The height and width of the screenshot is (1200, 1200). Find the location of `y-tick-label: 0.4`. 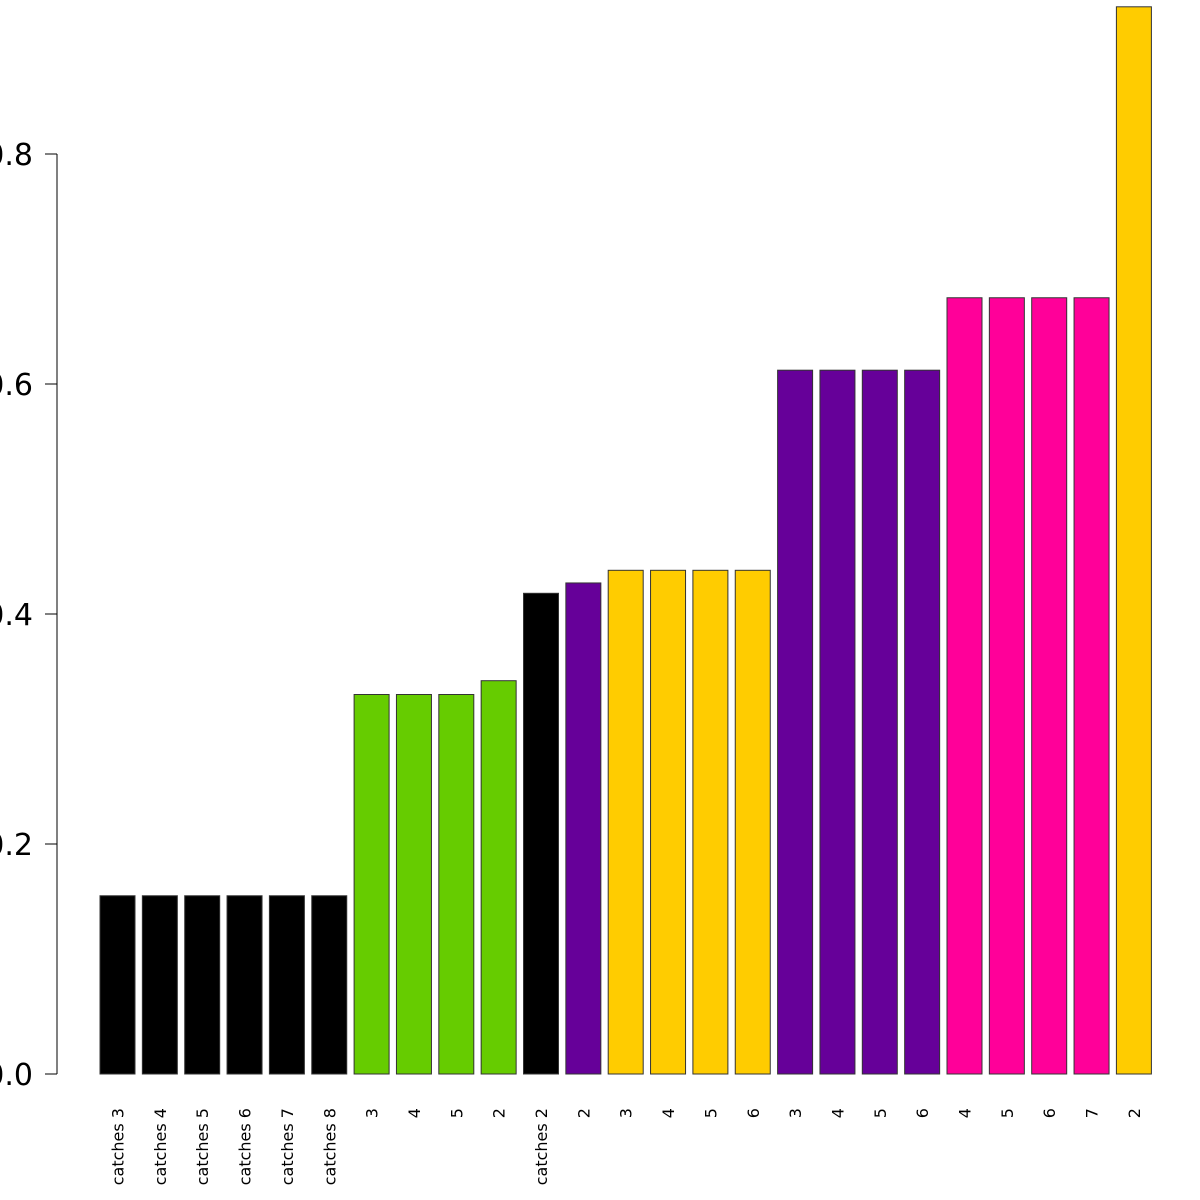

y-tick-label: 0.4 is located at coordinates (16, 615).